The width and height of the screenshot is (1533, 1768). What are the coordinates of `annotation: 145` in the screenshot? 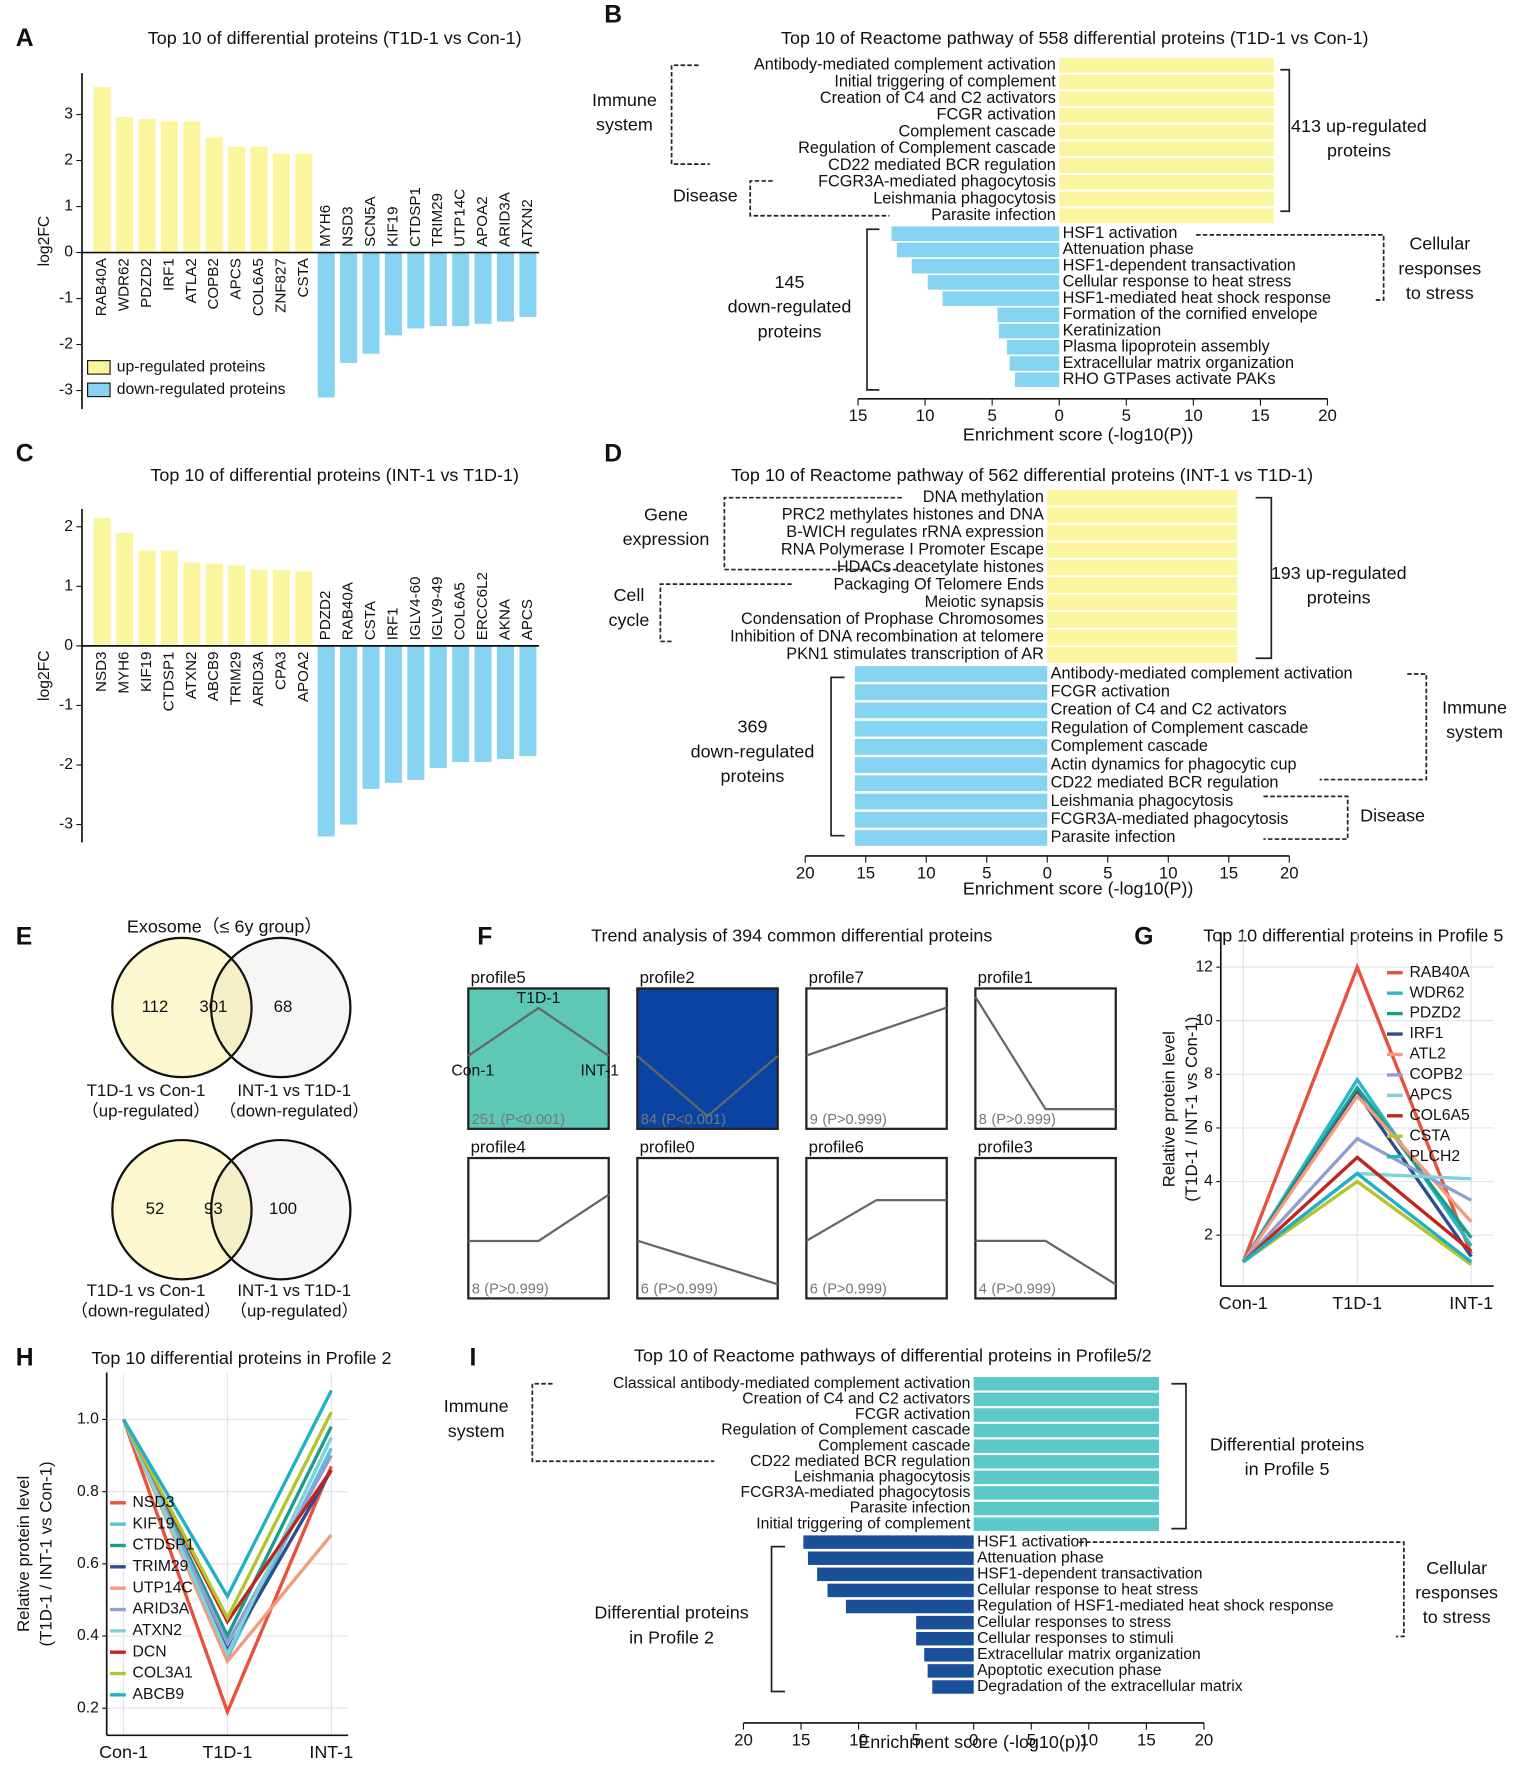 It's located at (790, 282).